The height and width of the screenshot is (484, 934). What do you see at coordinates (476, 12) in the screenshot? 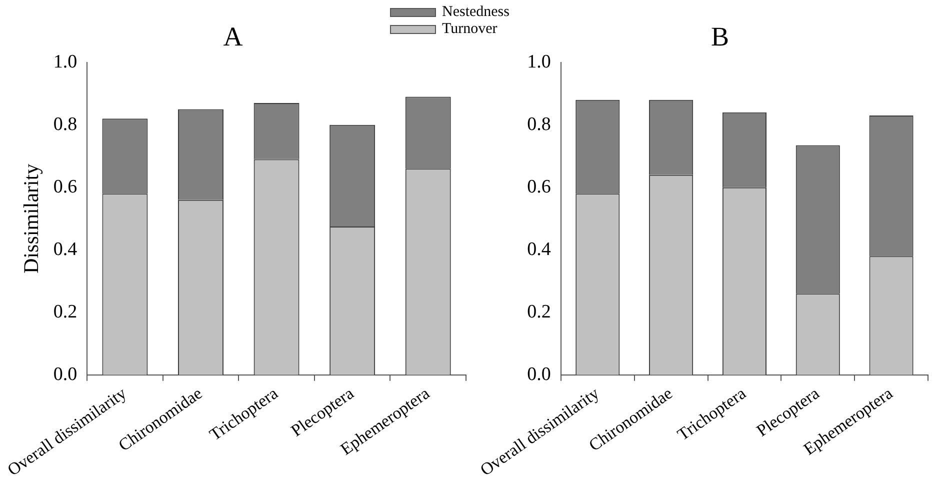
I see `legend-label: Nestedness` at bounding box center [476, 12].